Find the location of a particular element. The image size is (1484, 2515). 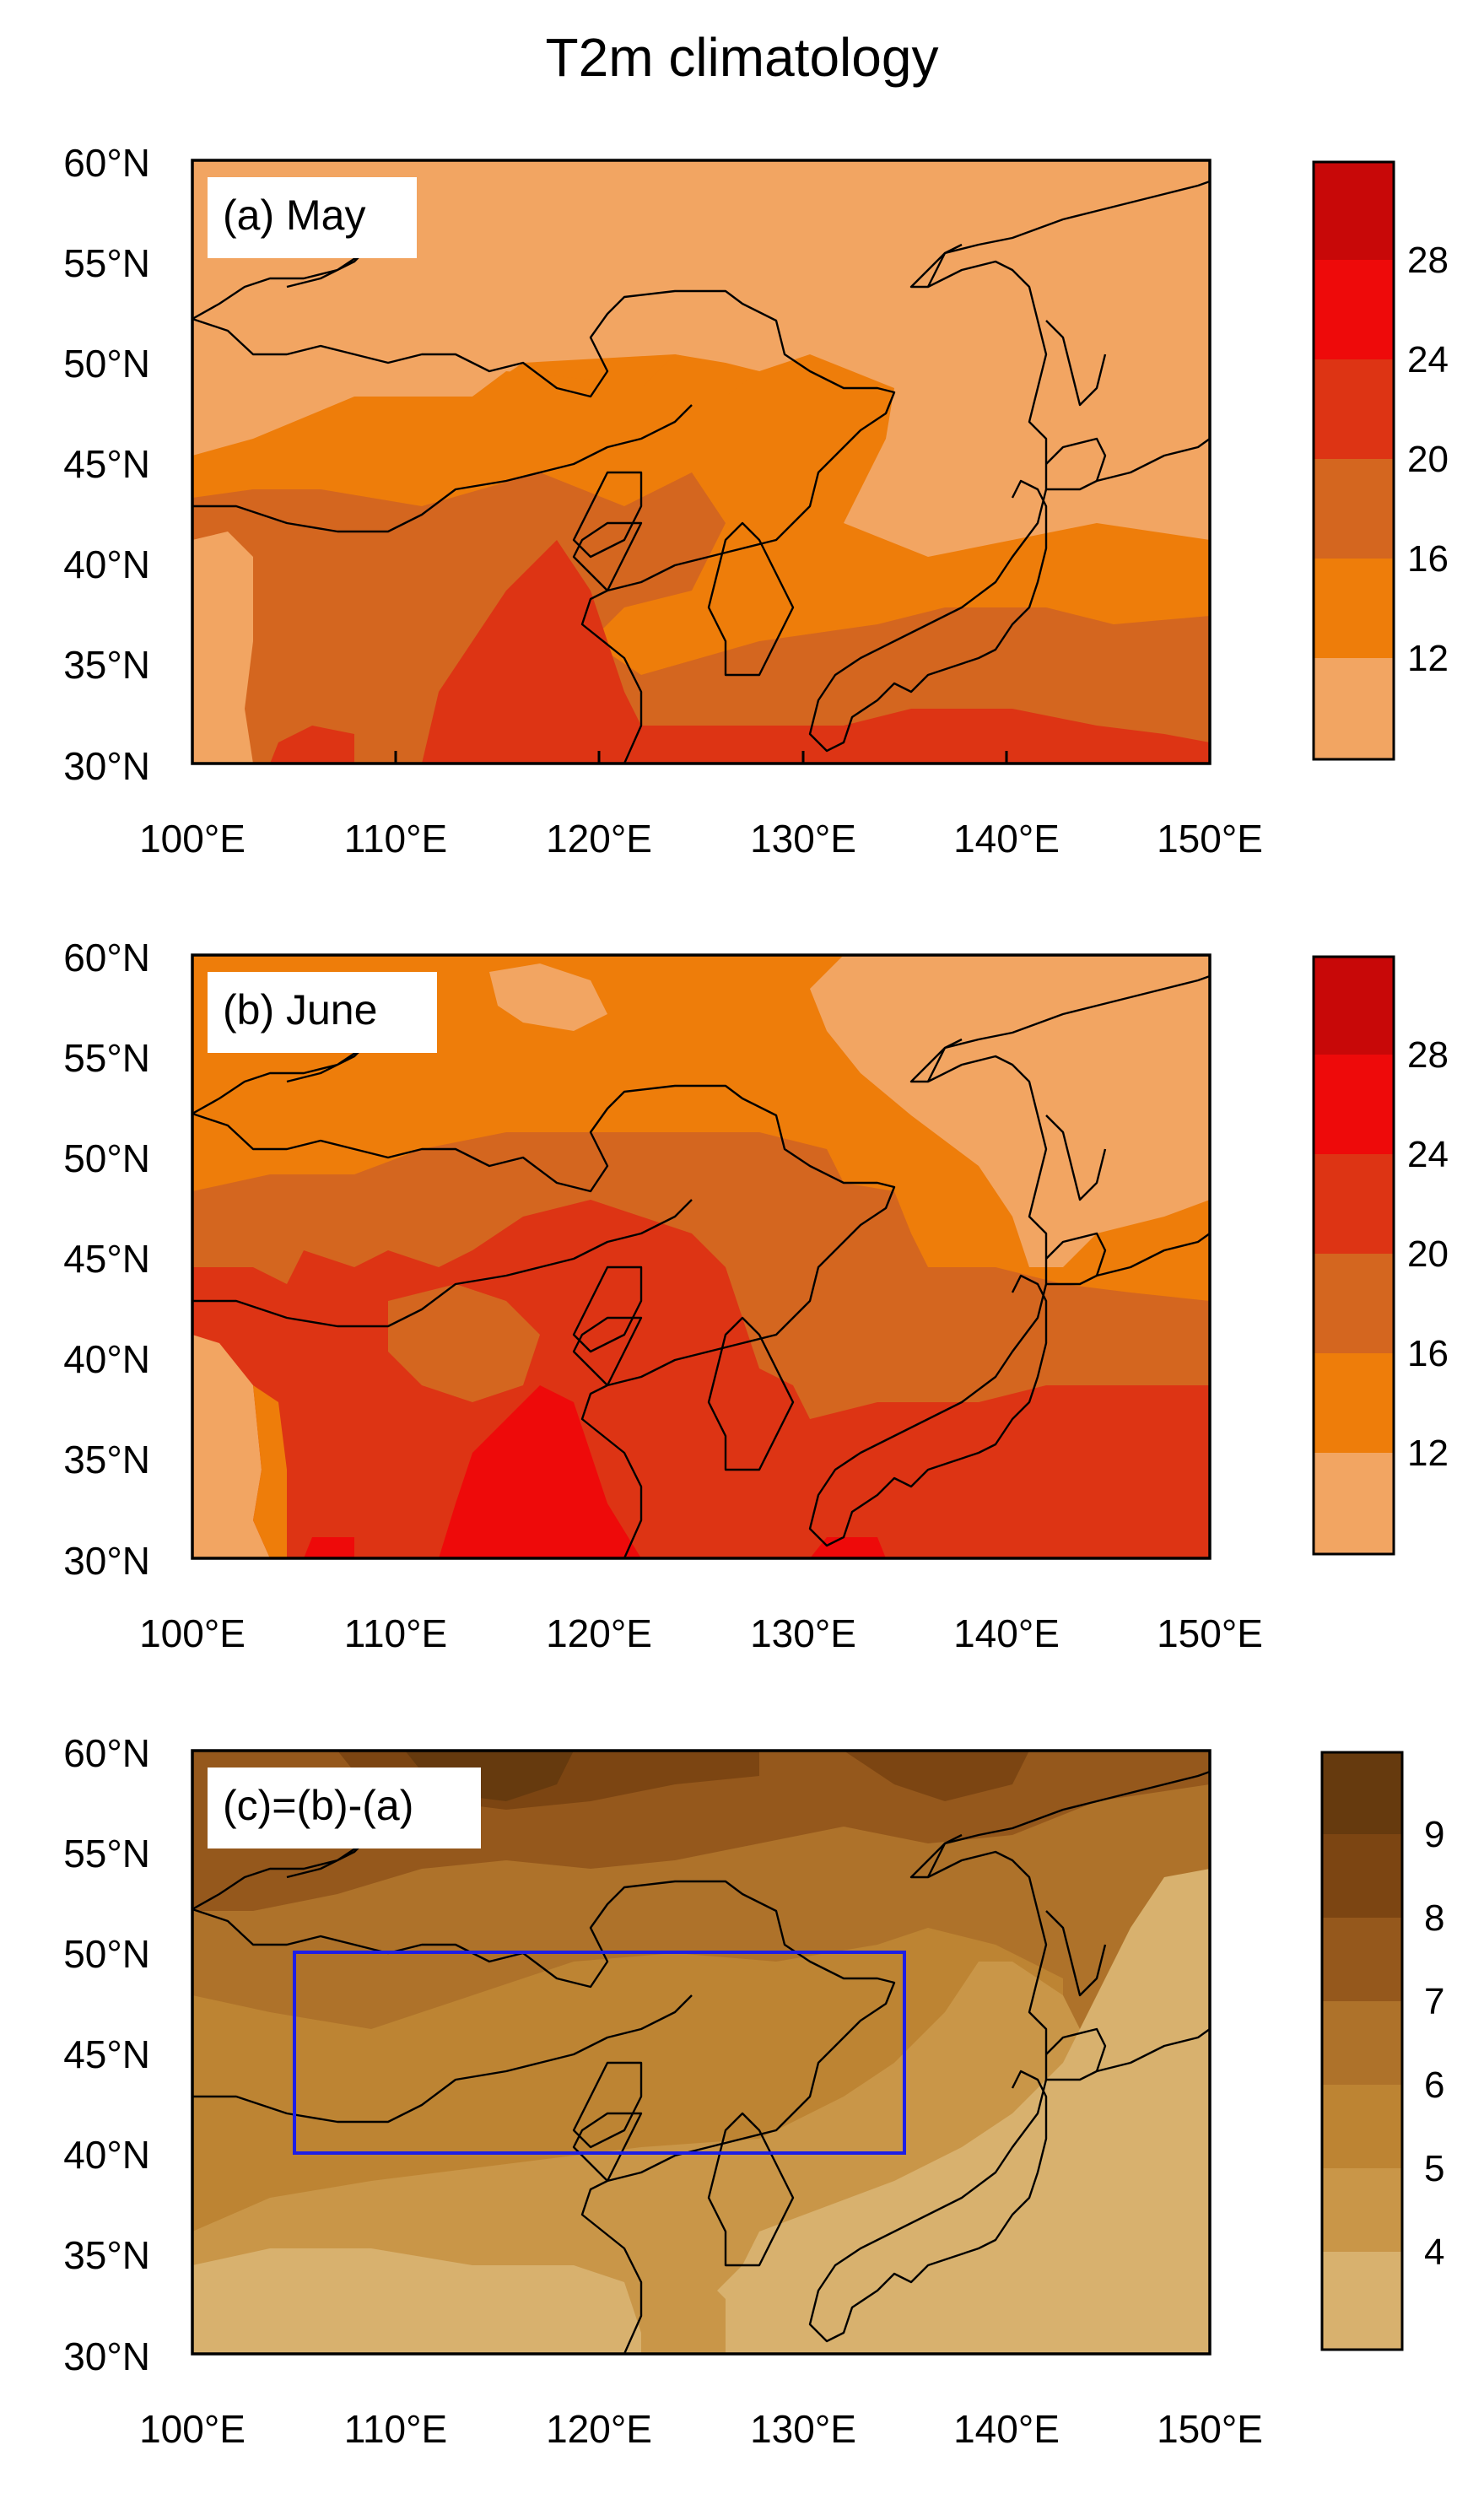

panel-c-label: (c)=(b)-(a) is located at coordinates (318, 1806).